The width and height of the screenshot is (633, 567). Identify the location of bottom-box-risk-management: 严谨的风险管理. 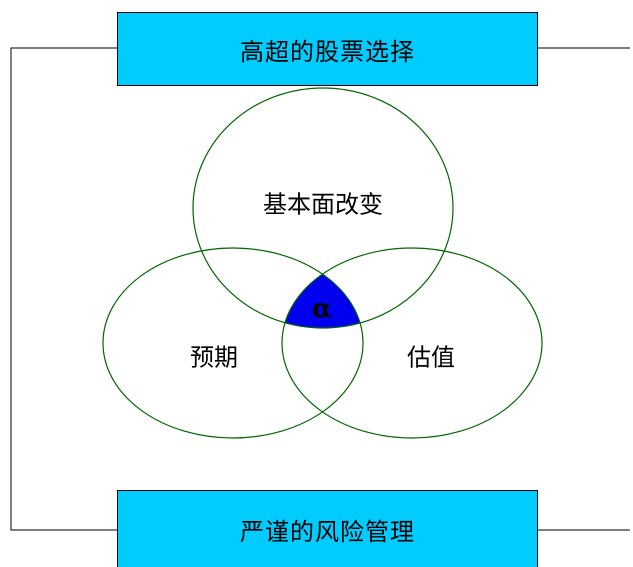
(327, 528).